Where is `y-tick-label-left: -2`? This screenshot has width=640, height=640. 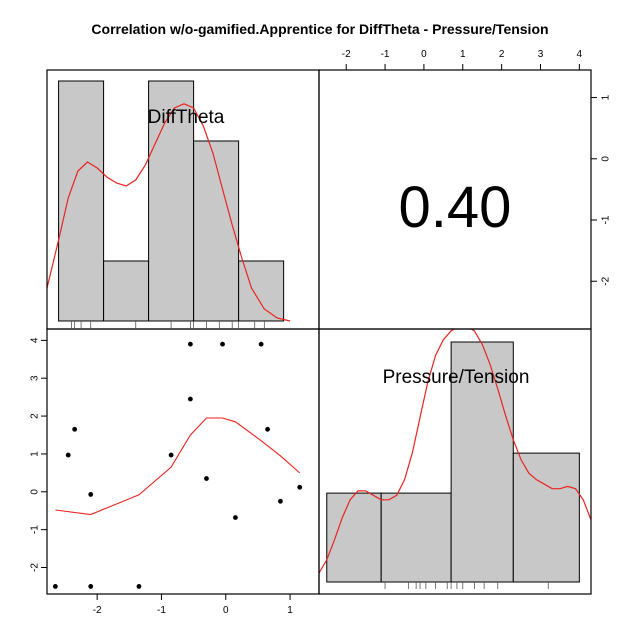 y-tick-label-left: -2 is located at coordinates (35, 567).